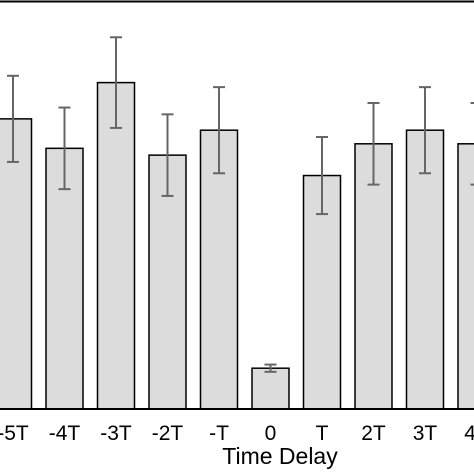 The height and width of the screenshot is (474, 474). What do you see at coordinates (469, 433) in the screenshot?
I see `x-tick-label-4T: 4T` at bounding box center [469, 433].